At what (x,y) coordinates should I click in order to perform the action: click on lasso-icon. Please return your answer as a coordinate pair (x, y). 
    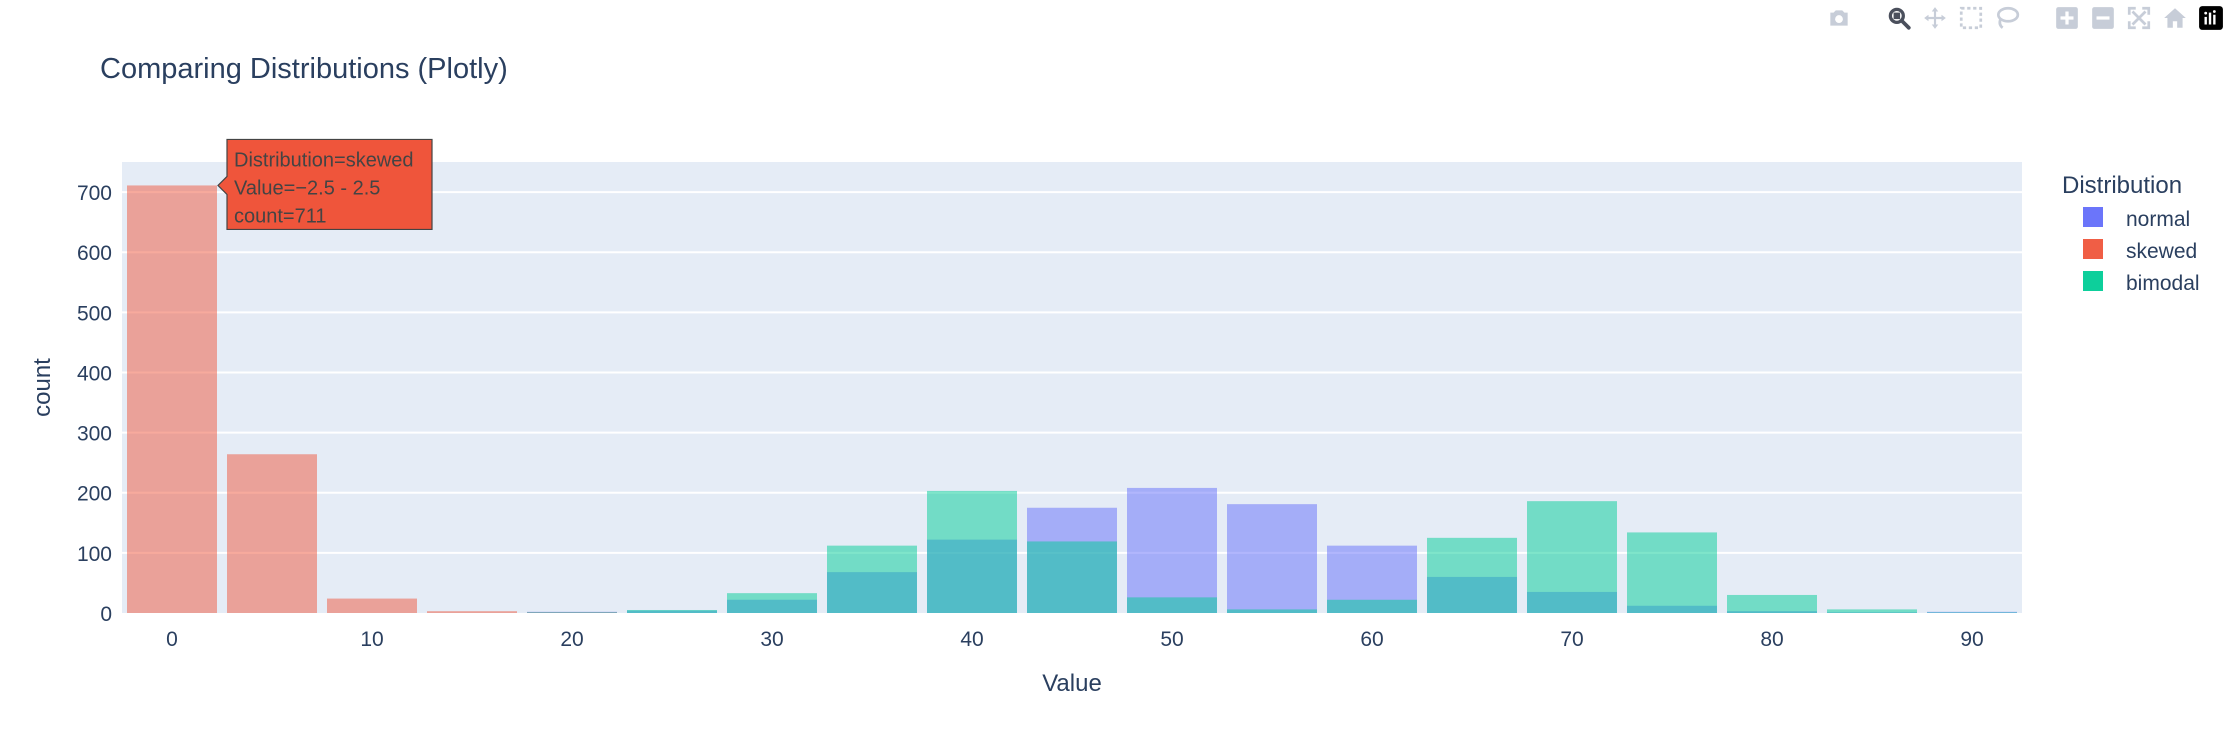
    Looking at the image, I should click on (2007, 18).